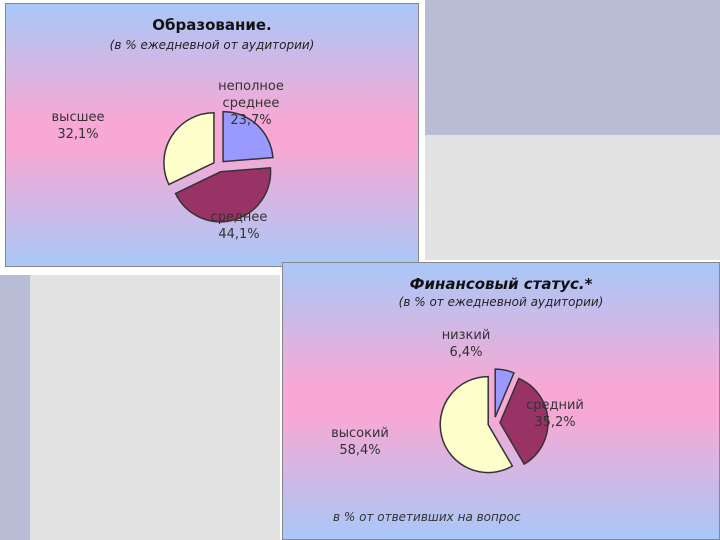 This screenshot has height=540, width=720. What do you see at coordinates (501, 284) in the screenshot?
I see `chart-title: Финансовый статус.*` at bounding box center [501, 284].